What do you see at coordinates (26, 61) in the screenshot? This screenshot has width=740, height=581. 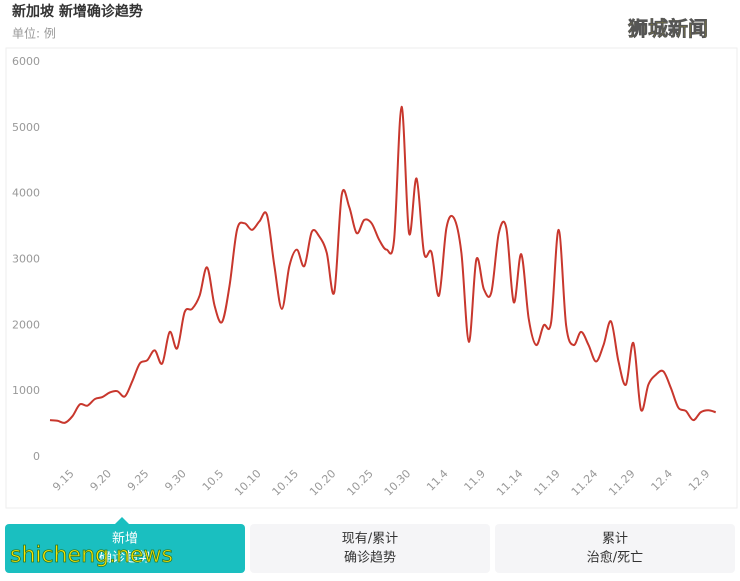 I see `y-tick-label: 6000` at bounding box center [26, 61].